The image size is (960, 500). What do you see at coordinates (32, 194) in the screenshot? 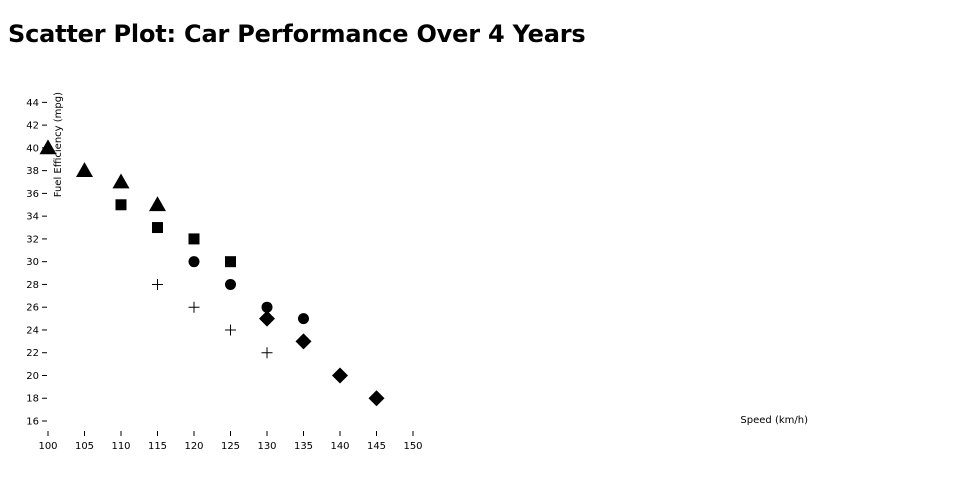
I see `y-tick-label: 36` at bounding box center [32, 194].